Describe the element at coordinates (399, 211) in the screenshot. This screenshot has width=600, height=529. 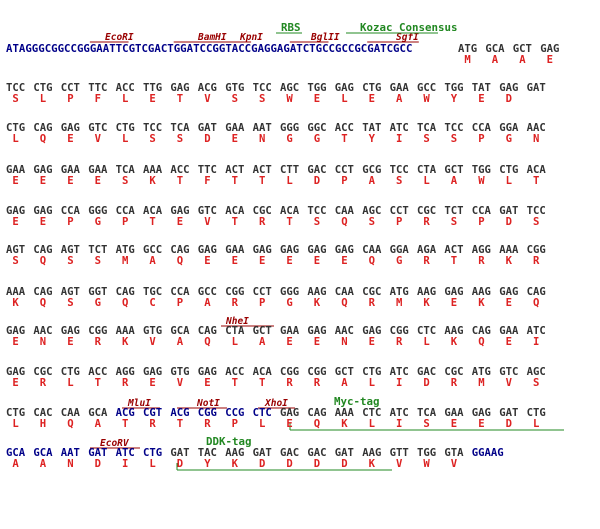
I see `codon: CCT` at that location.